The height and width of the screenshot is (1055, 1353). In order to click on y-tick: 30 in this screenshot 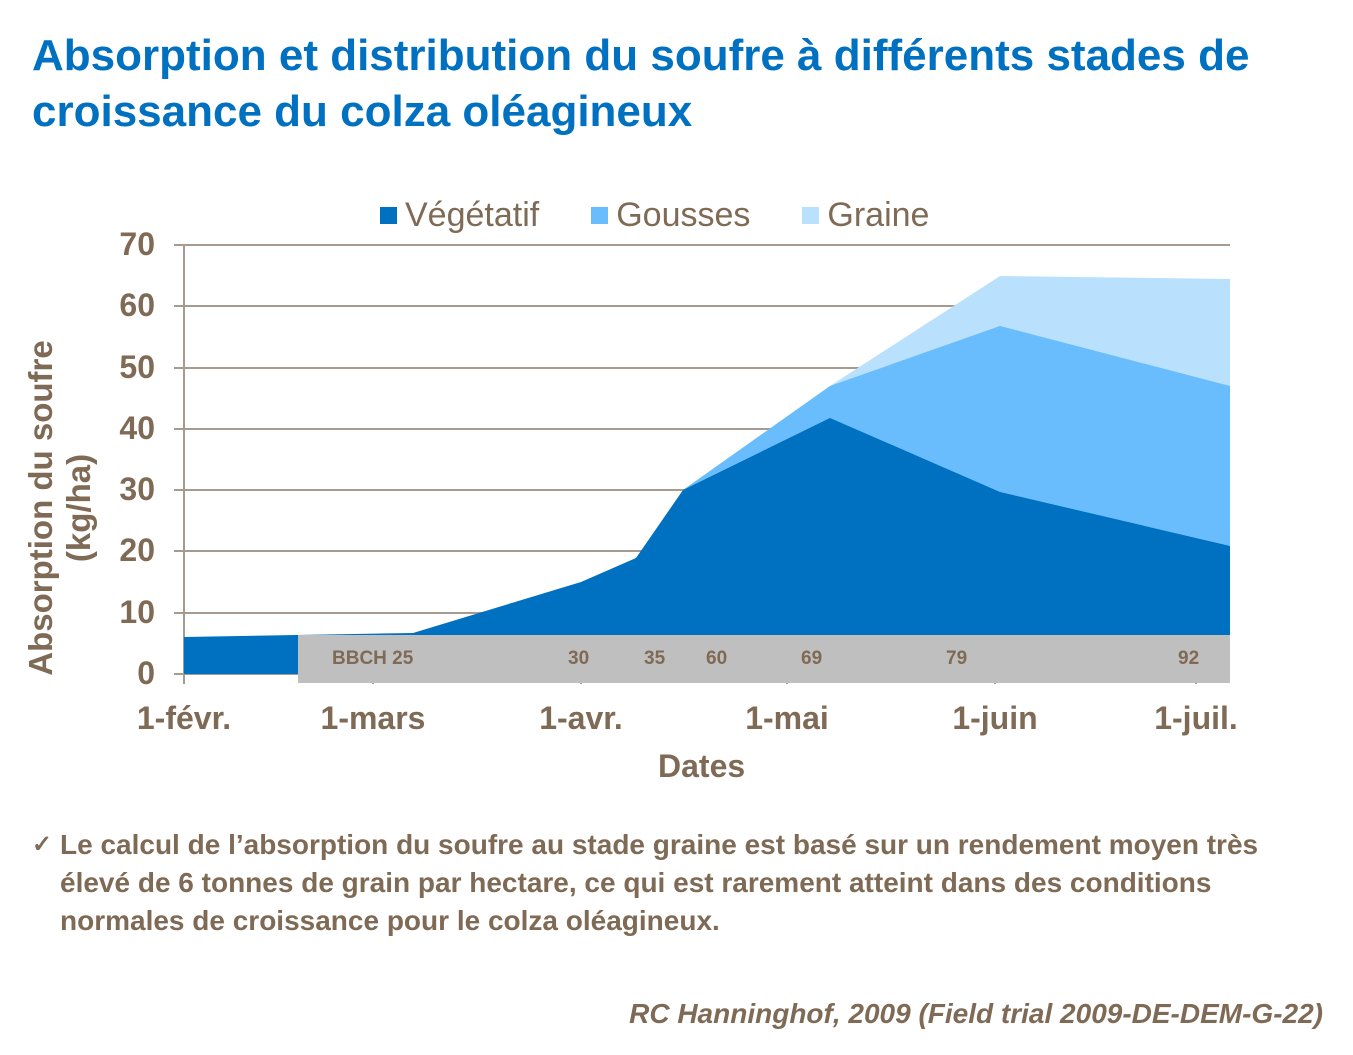, I will do `click(137, 489)`.